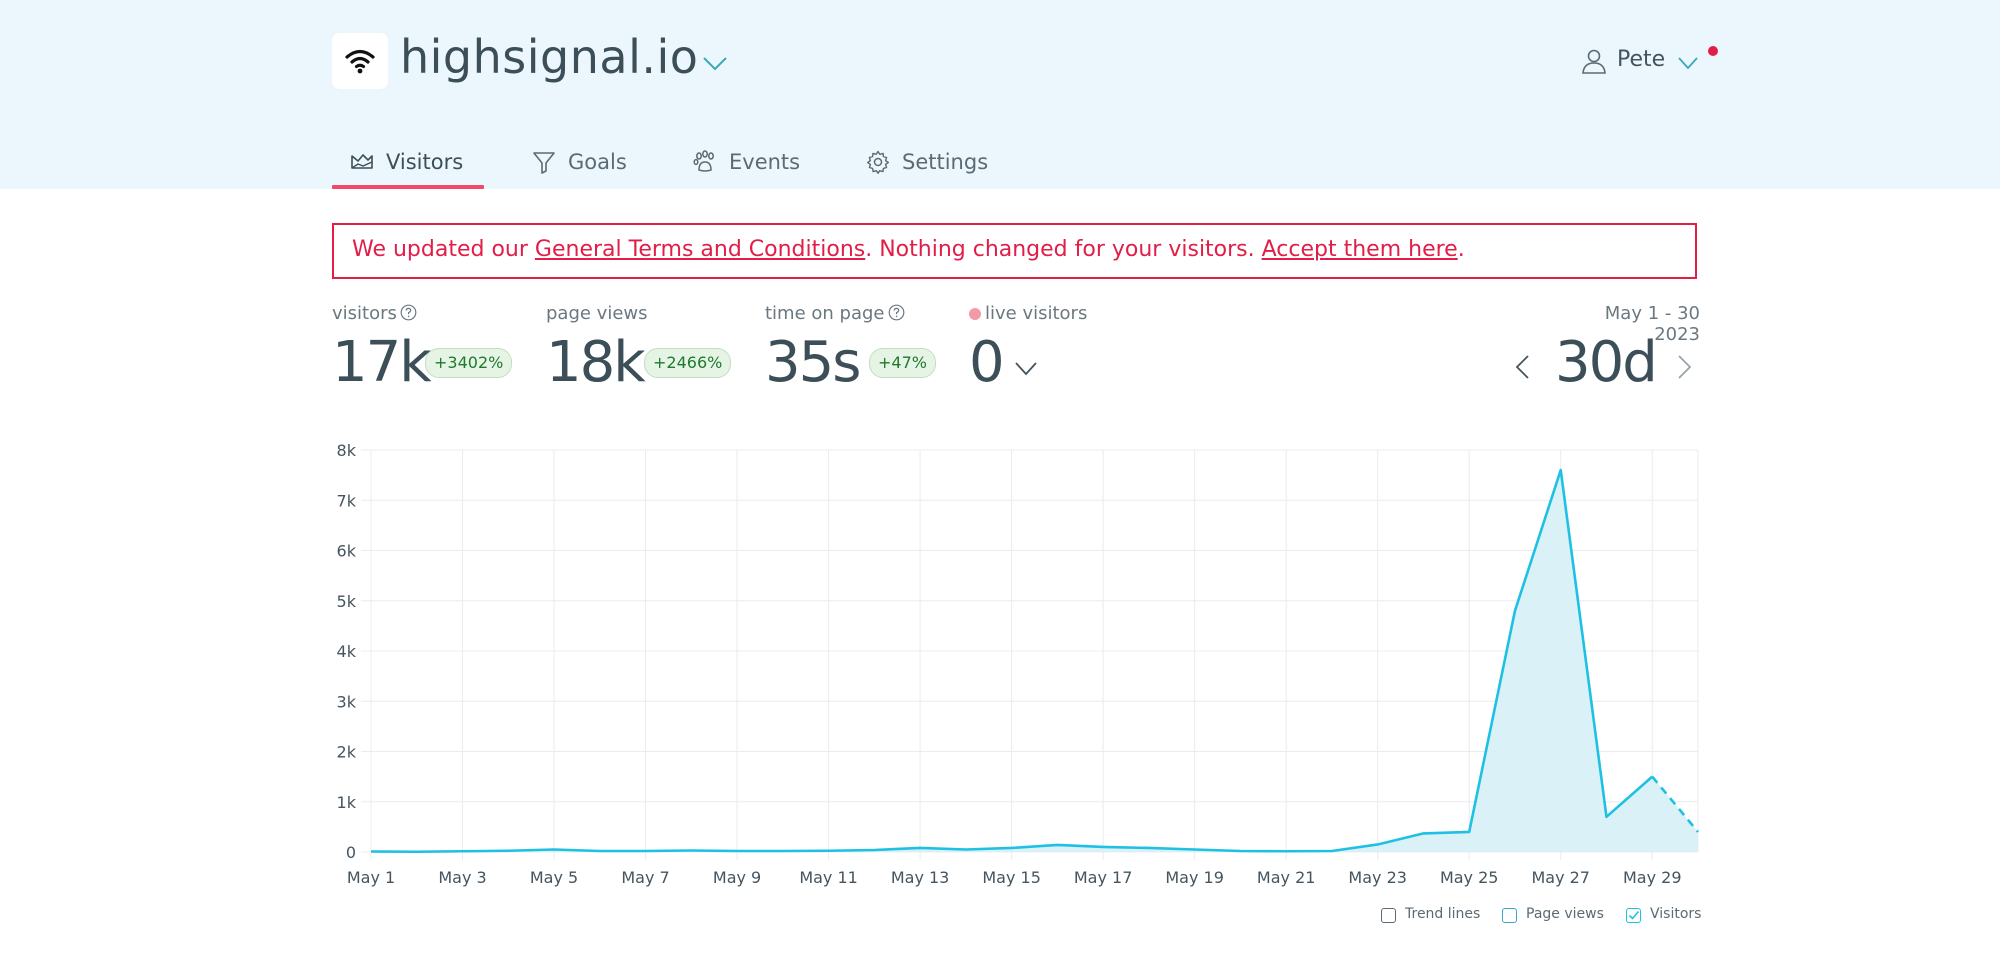 The height and width of the screenshot is (963, 2000). I want to click on y-tick-label: 0, so click(351, 852).